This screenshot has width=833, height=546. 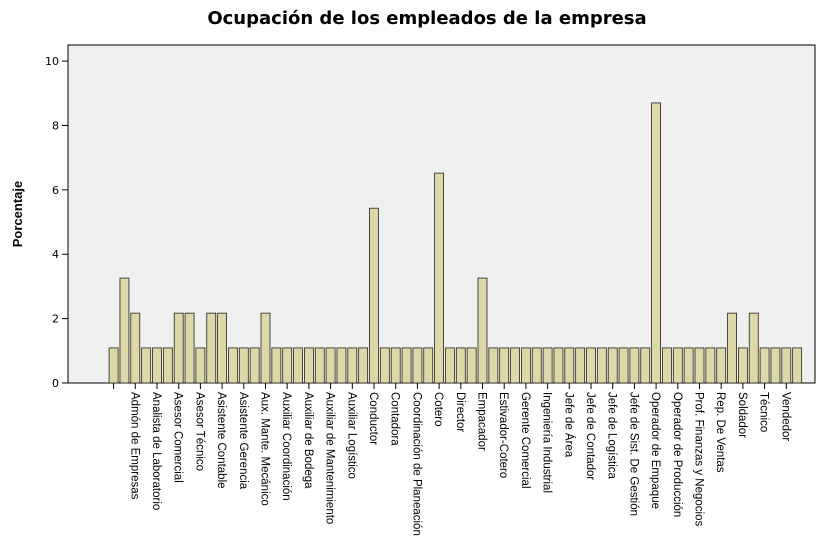 I want to click on x-tick-label: Operador de Producción, so click(x=677, y=454).